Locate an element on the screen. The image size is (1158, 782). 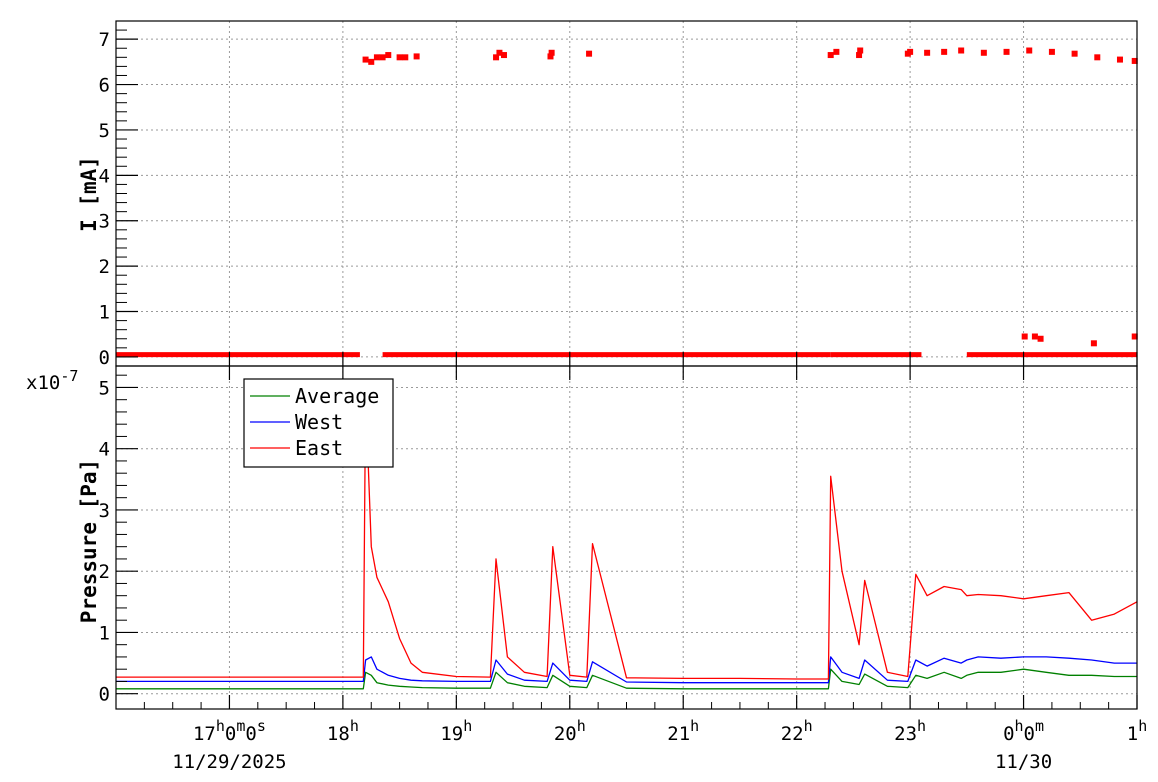
pressure-y-tick-label: 3 is located at coordinates (104, 511).